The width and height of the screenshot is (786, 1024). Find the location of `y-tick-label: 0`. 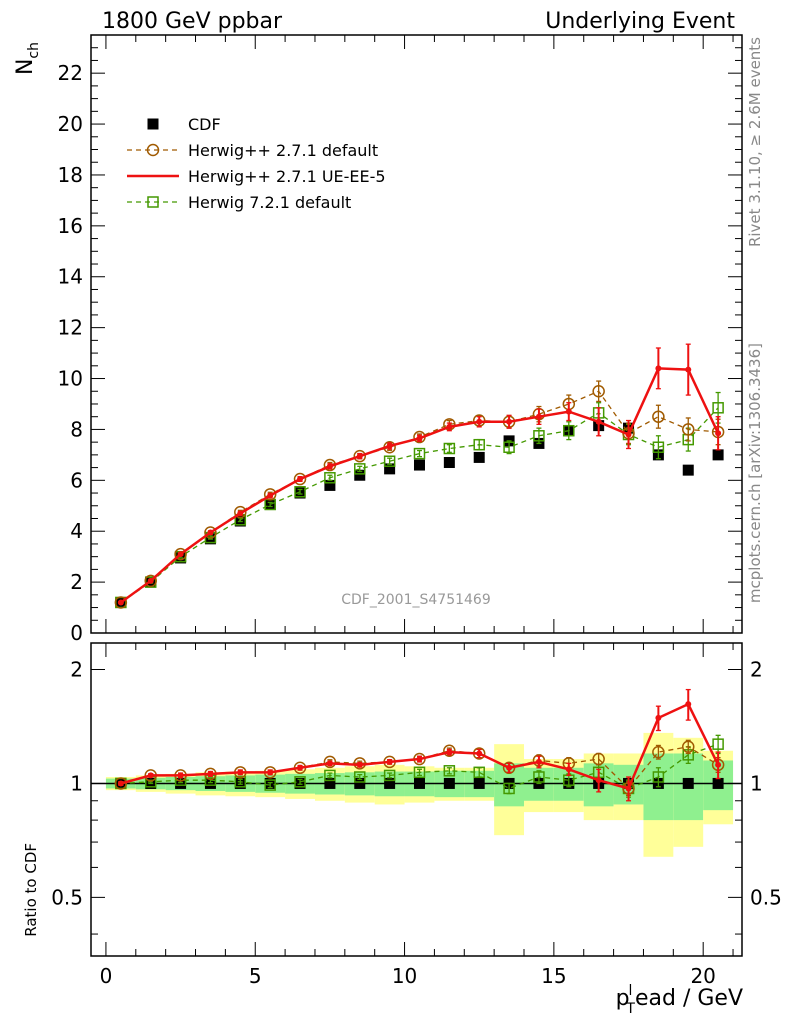

y-tick-label: 0 is located at coordinates (76, 633).